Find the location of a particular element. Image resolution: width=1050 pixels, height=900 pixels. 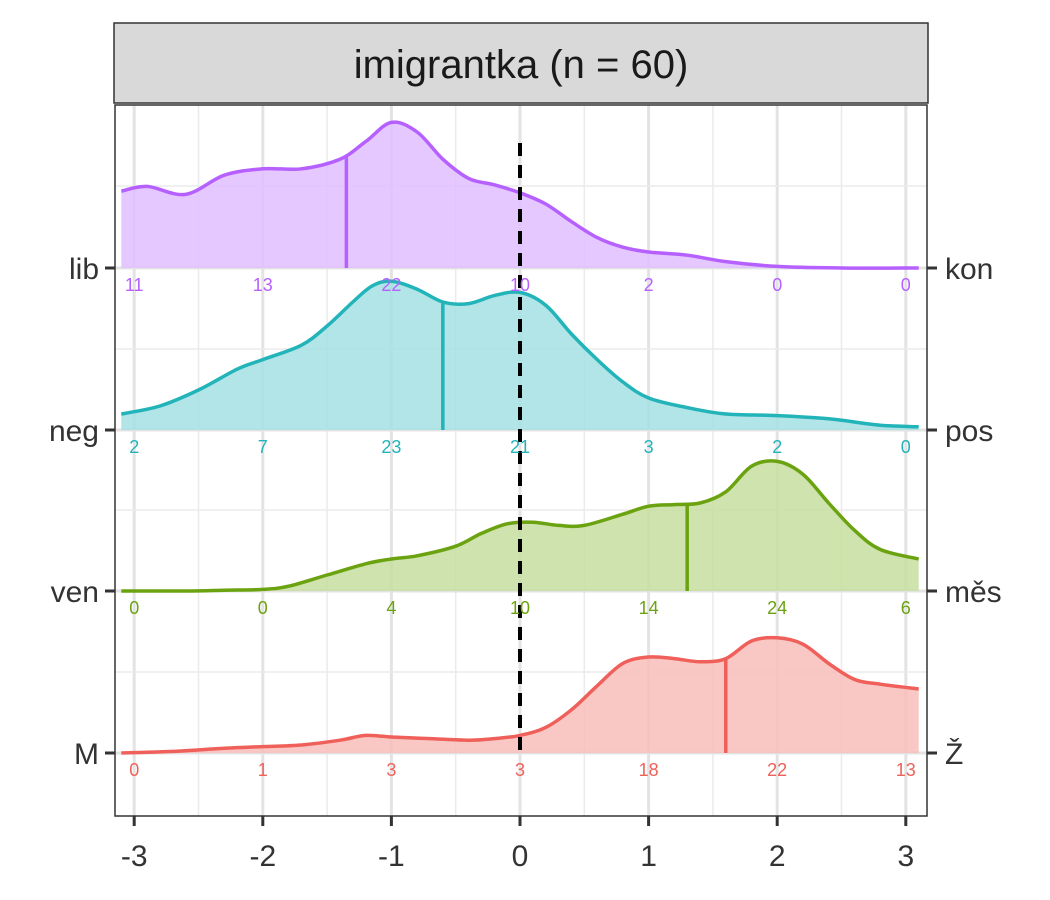

right-y-label: pos is located at coordinates (969, 431).